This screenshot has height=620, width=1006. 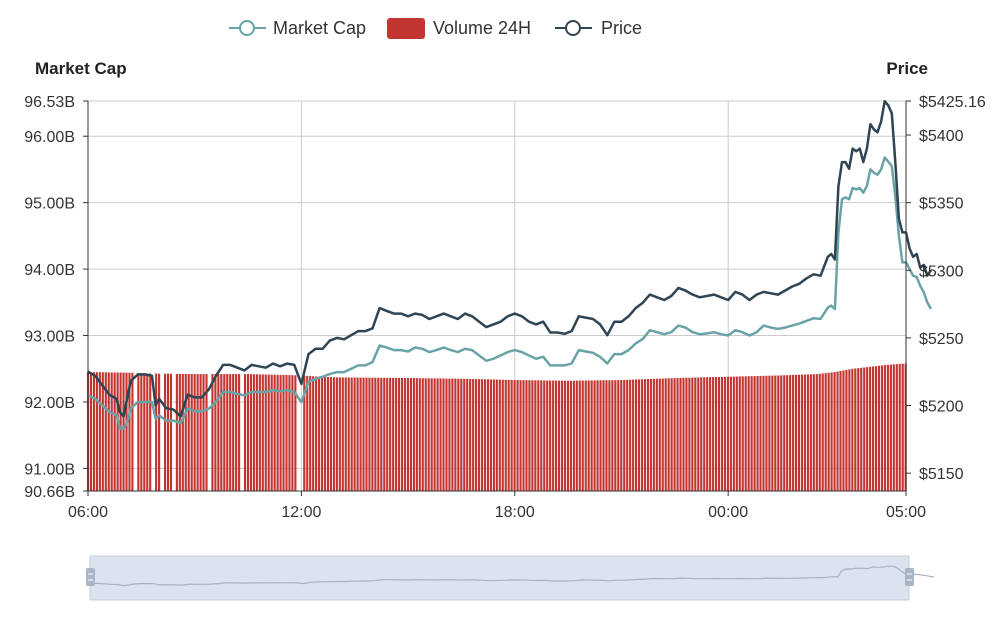 What do you see at coordinates (90, 577) in the screenshot?
I see `zoom-handle-left` at bounding box center [90, 577].